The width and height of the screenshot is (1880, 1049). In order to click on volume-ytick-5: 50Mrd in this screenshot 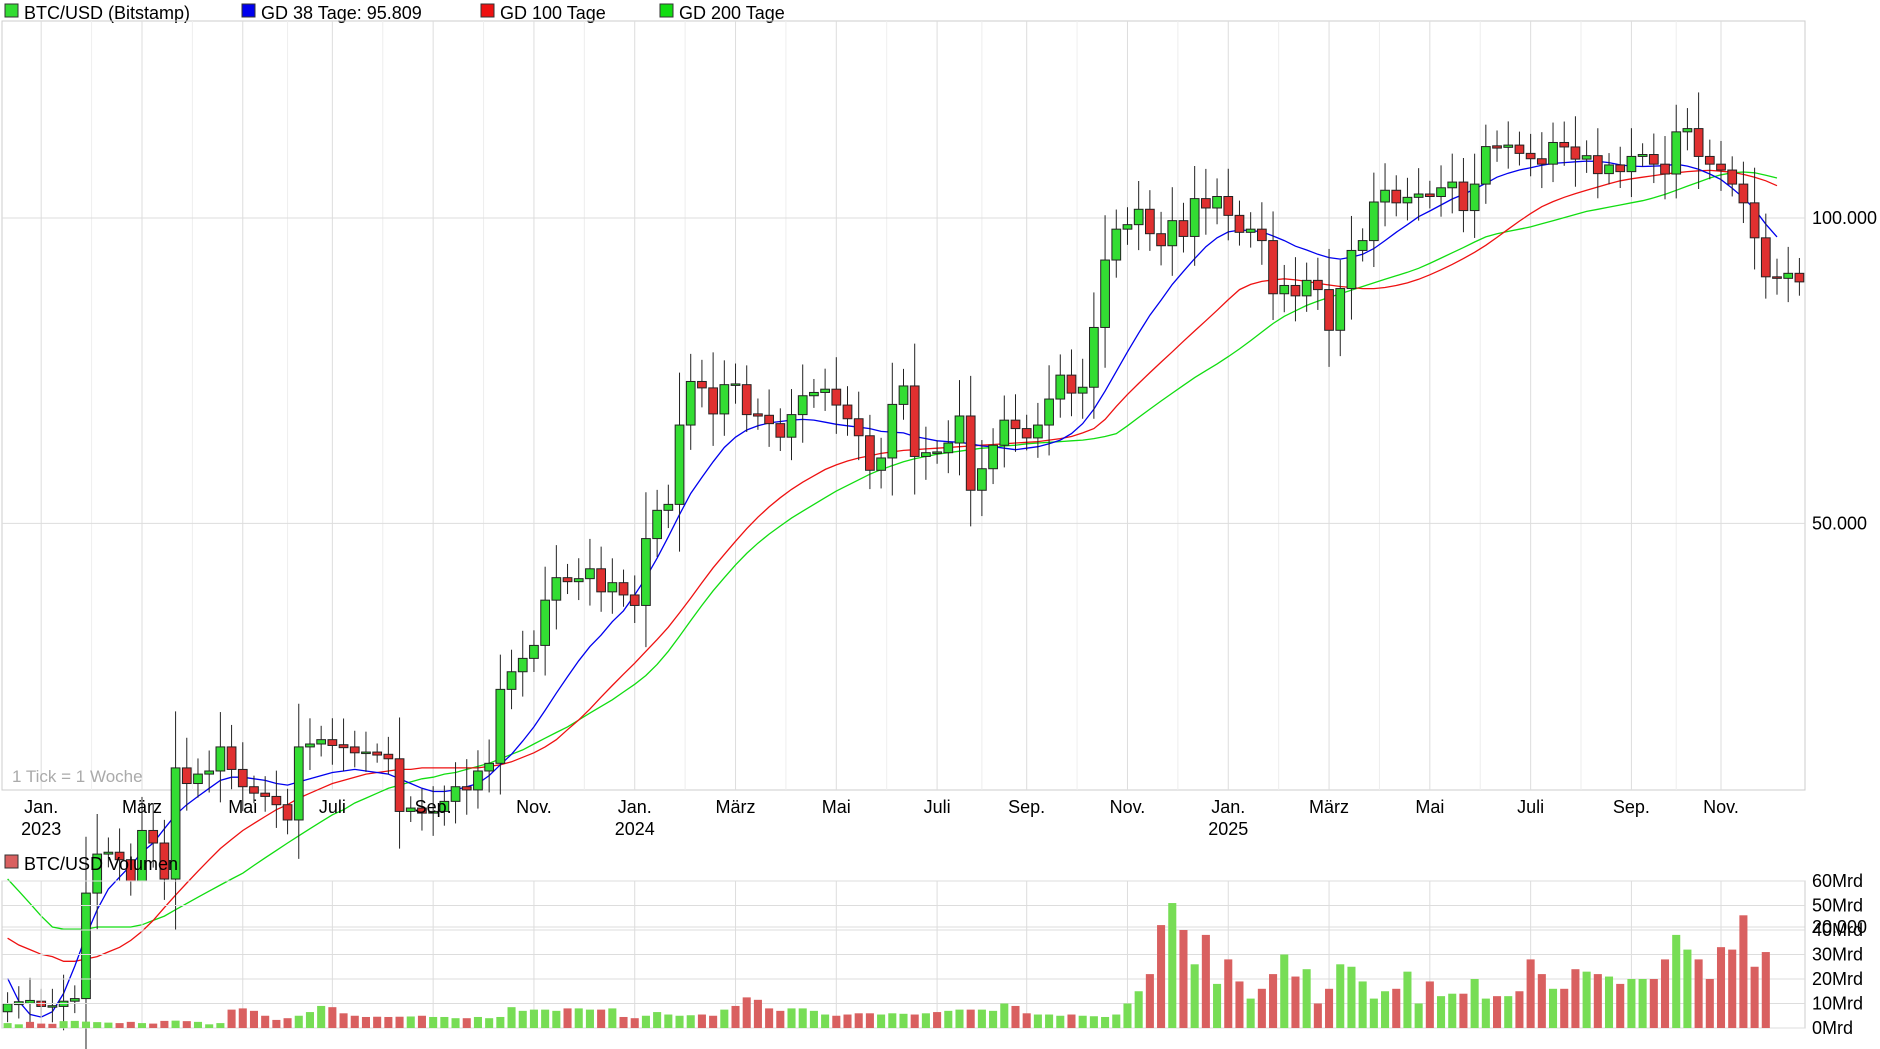, I will do `click(1837, 906)`.